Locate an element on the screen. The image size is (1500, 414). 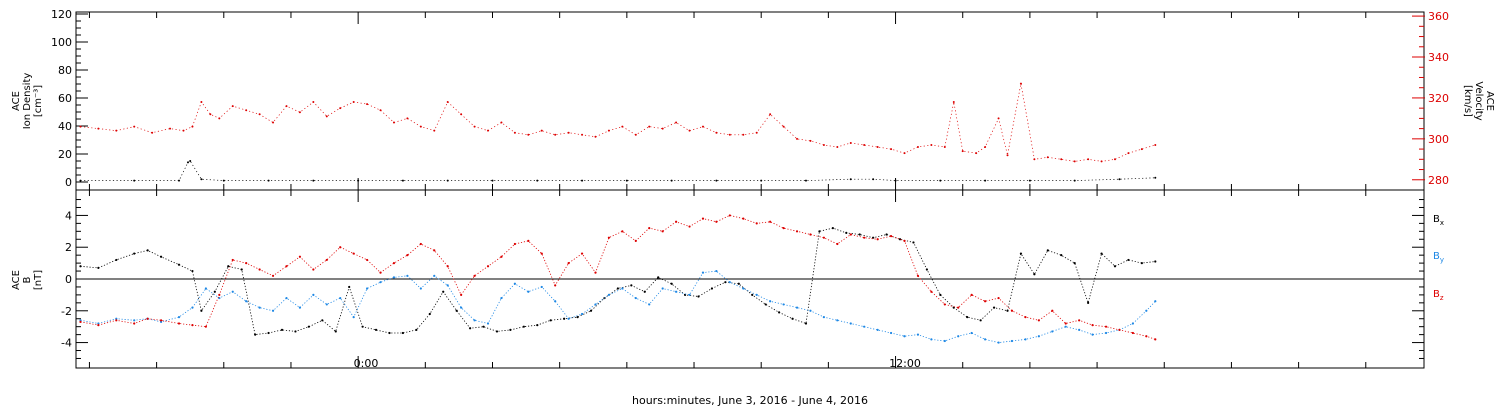
density-tick-label: 100 is located at coordinates (61, 42).